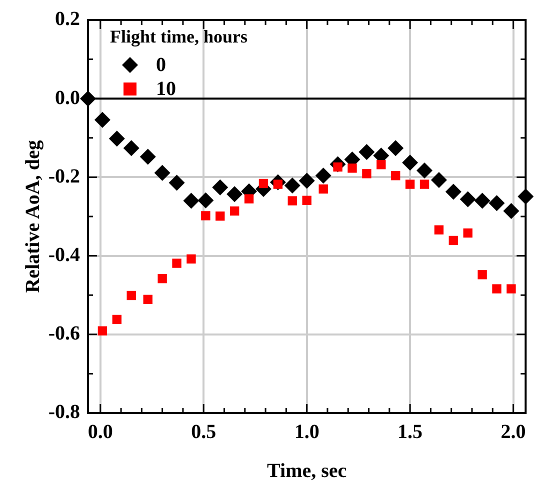 This screenshot has height=486, width=534. Describe the element at coordinates (513, 432) in the screenshot. I see `x-tick-label: 2.0` at that location.